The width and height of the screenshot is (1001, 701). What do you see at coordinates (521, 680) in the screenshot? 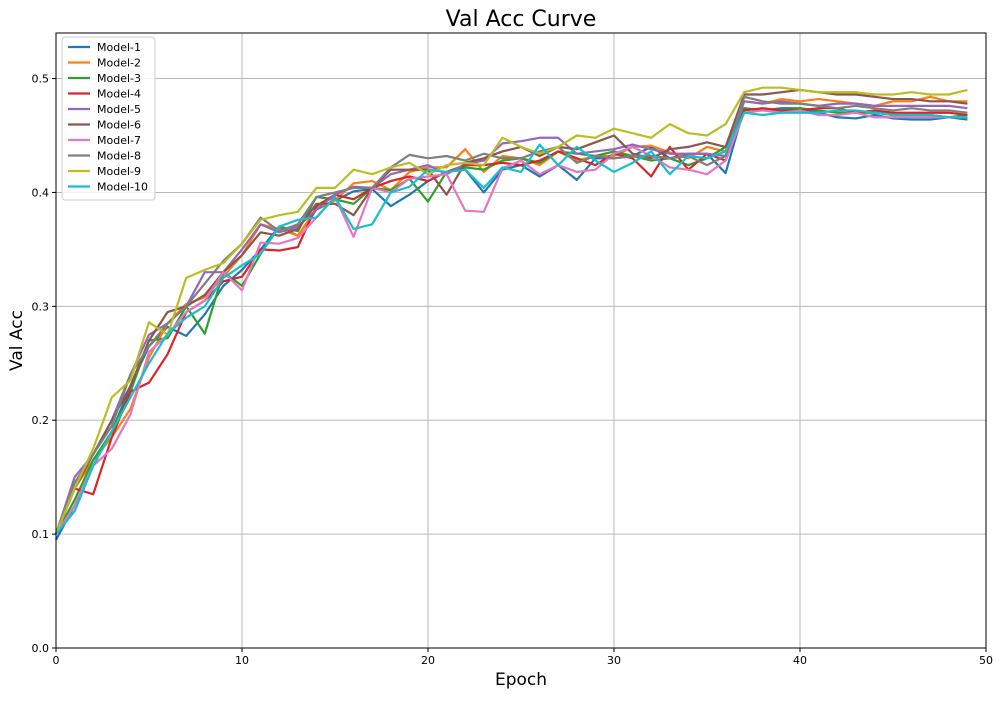
I see `x-axis-label: Epoch` at bounding box center [521, 680].